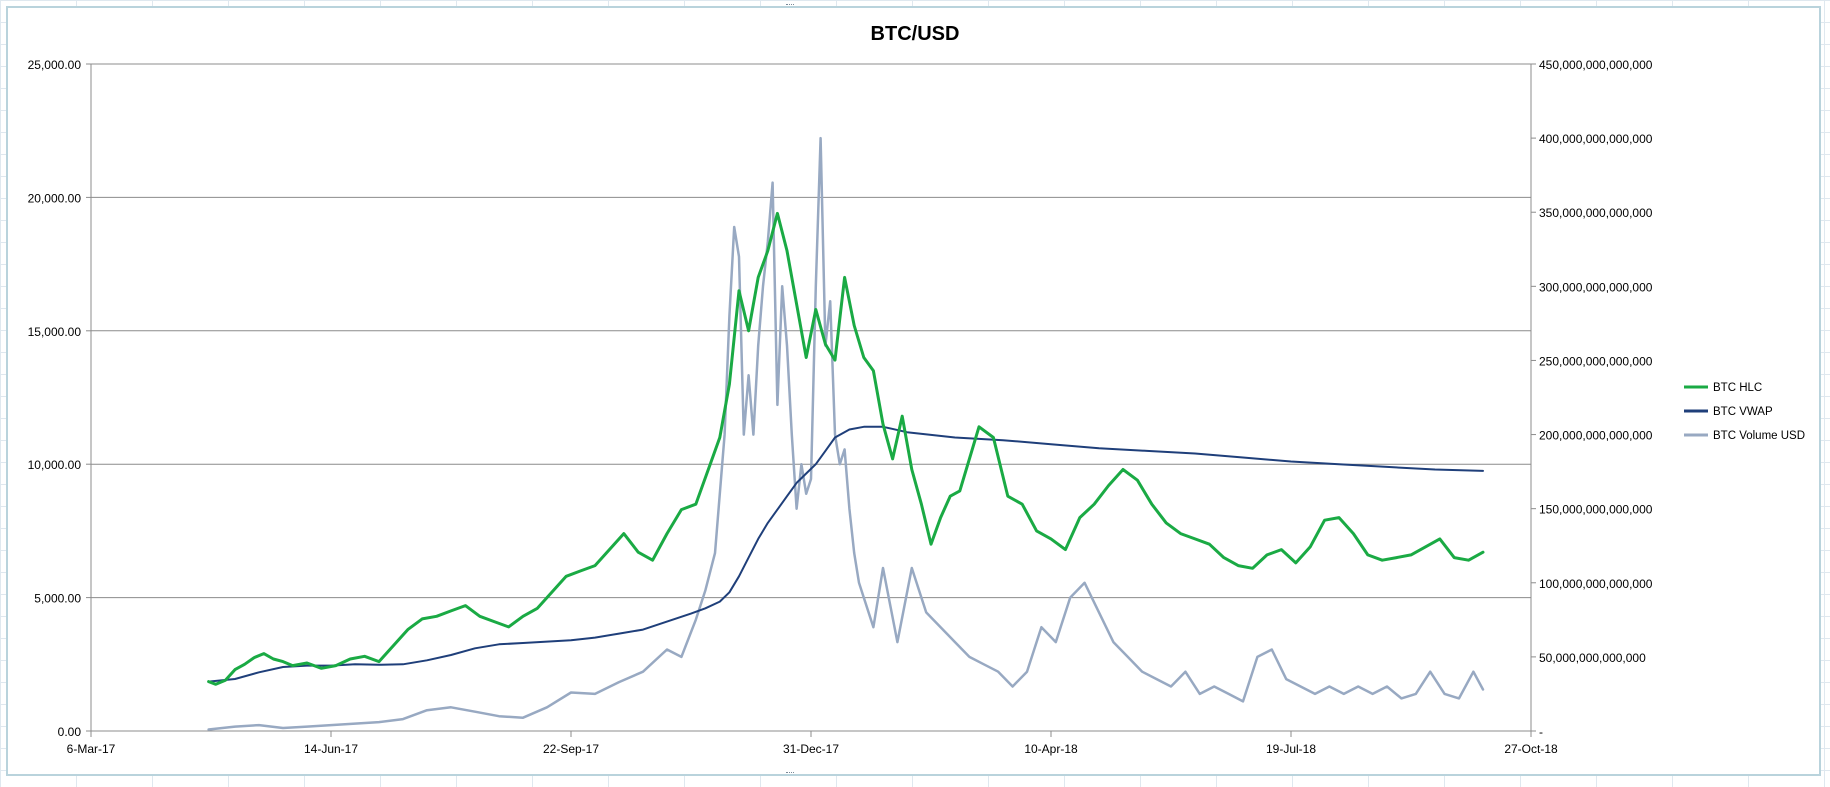 This screenshot has width=1830, height=787. I want to click on x-tick-label: 27-Oct-18, so click(1531, 749).